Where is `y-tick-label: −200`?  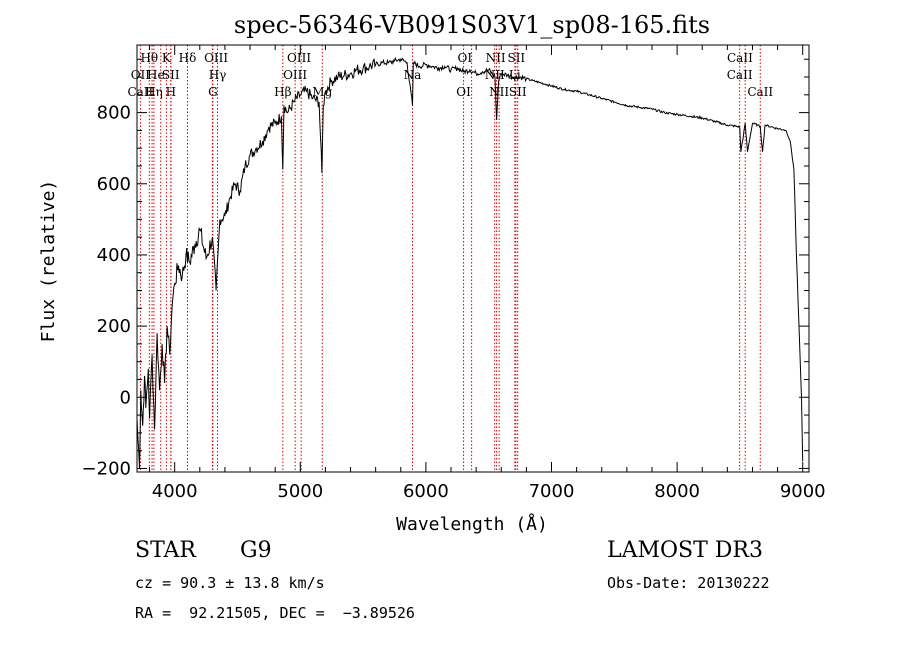
y-tick-label: −200 is located at coordinates (106, 468).